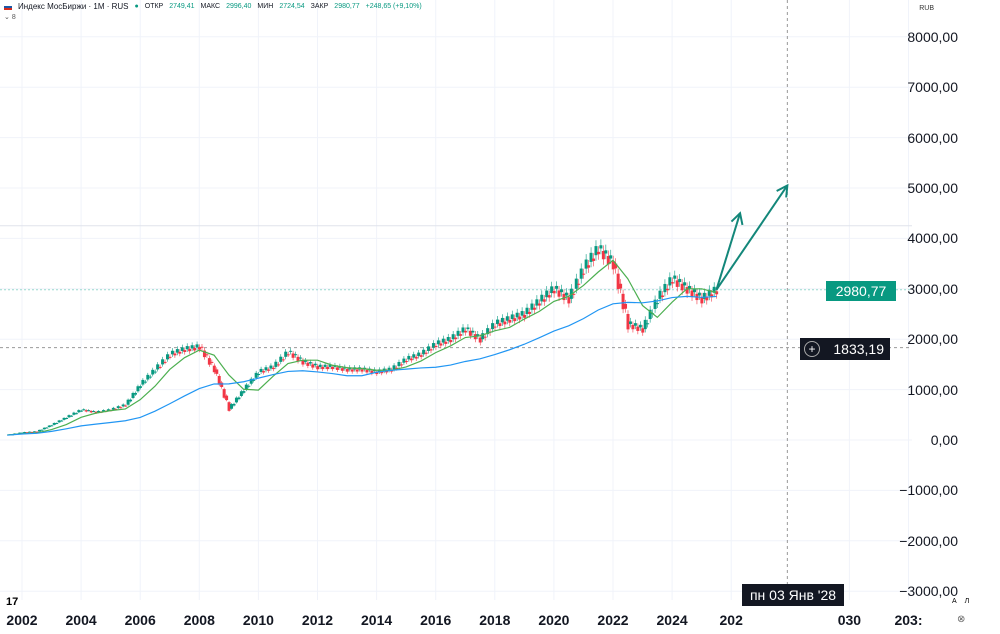 This screenshot has width=1000, height=634. I want to click on add-plus-icon: +, so click(812, 349).